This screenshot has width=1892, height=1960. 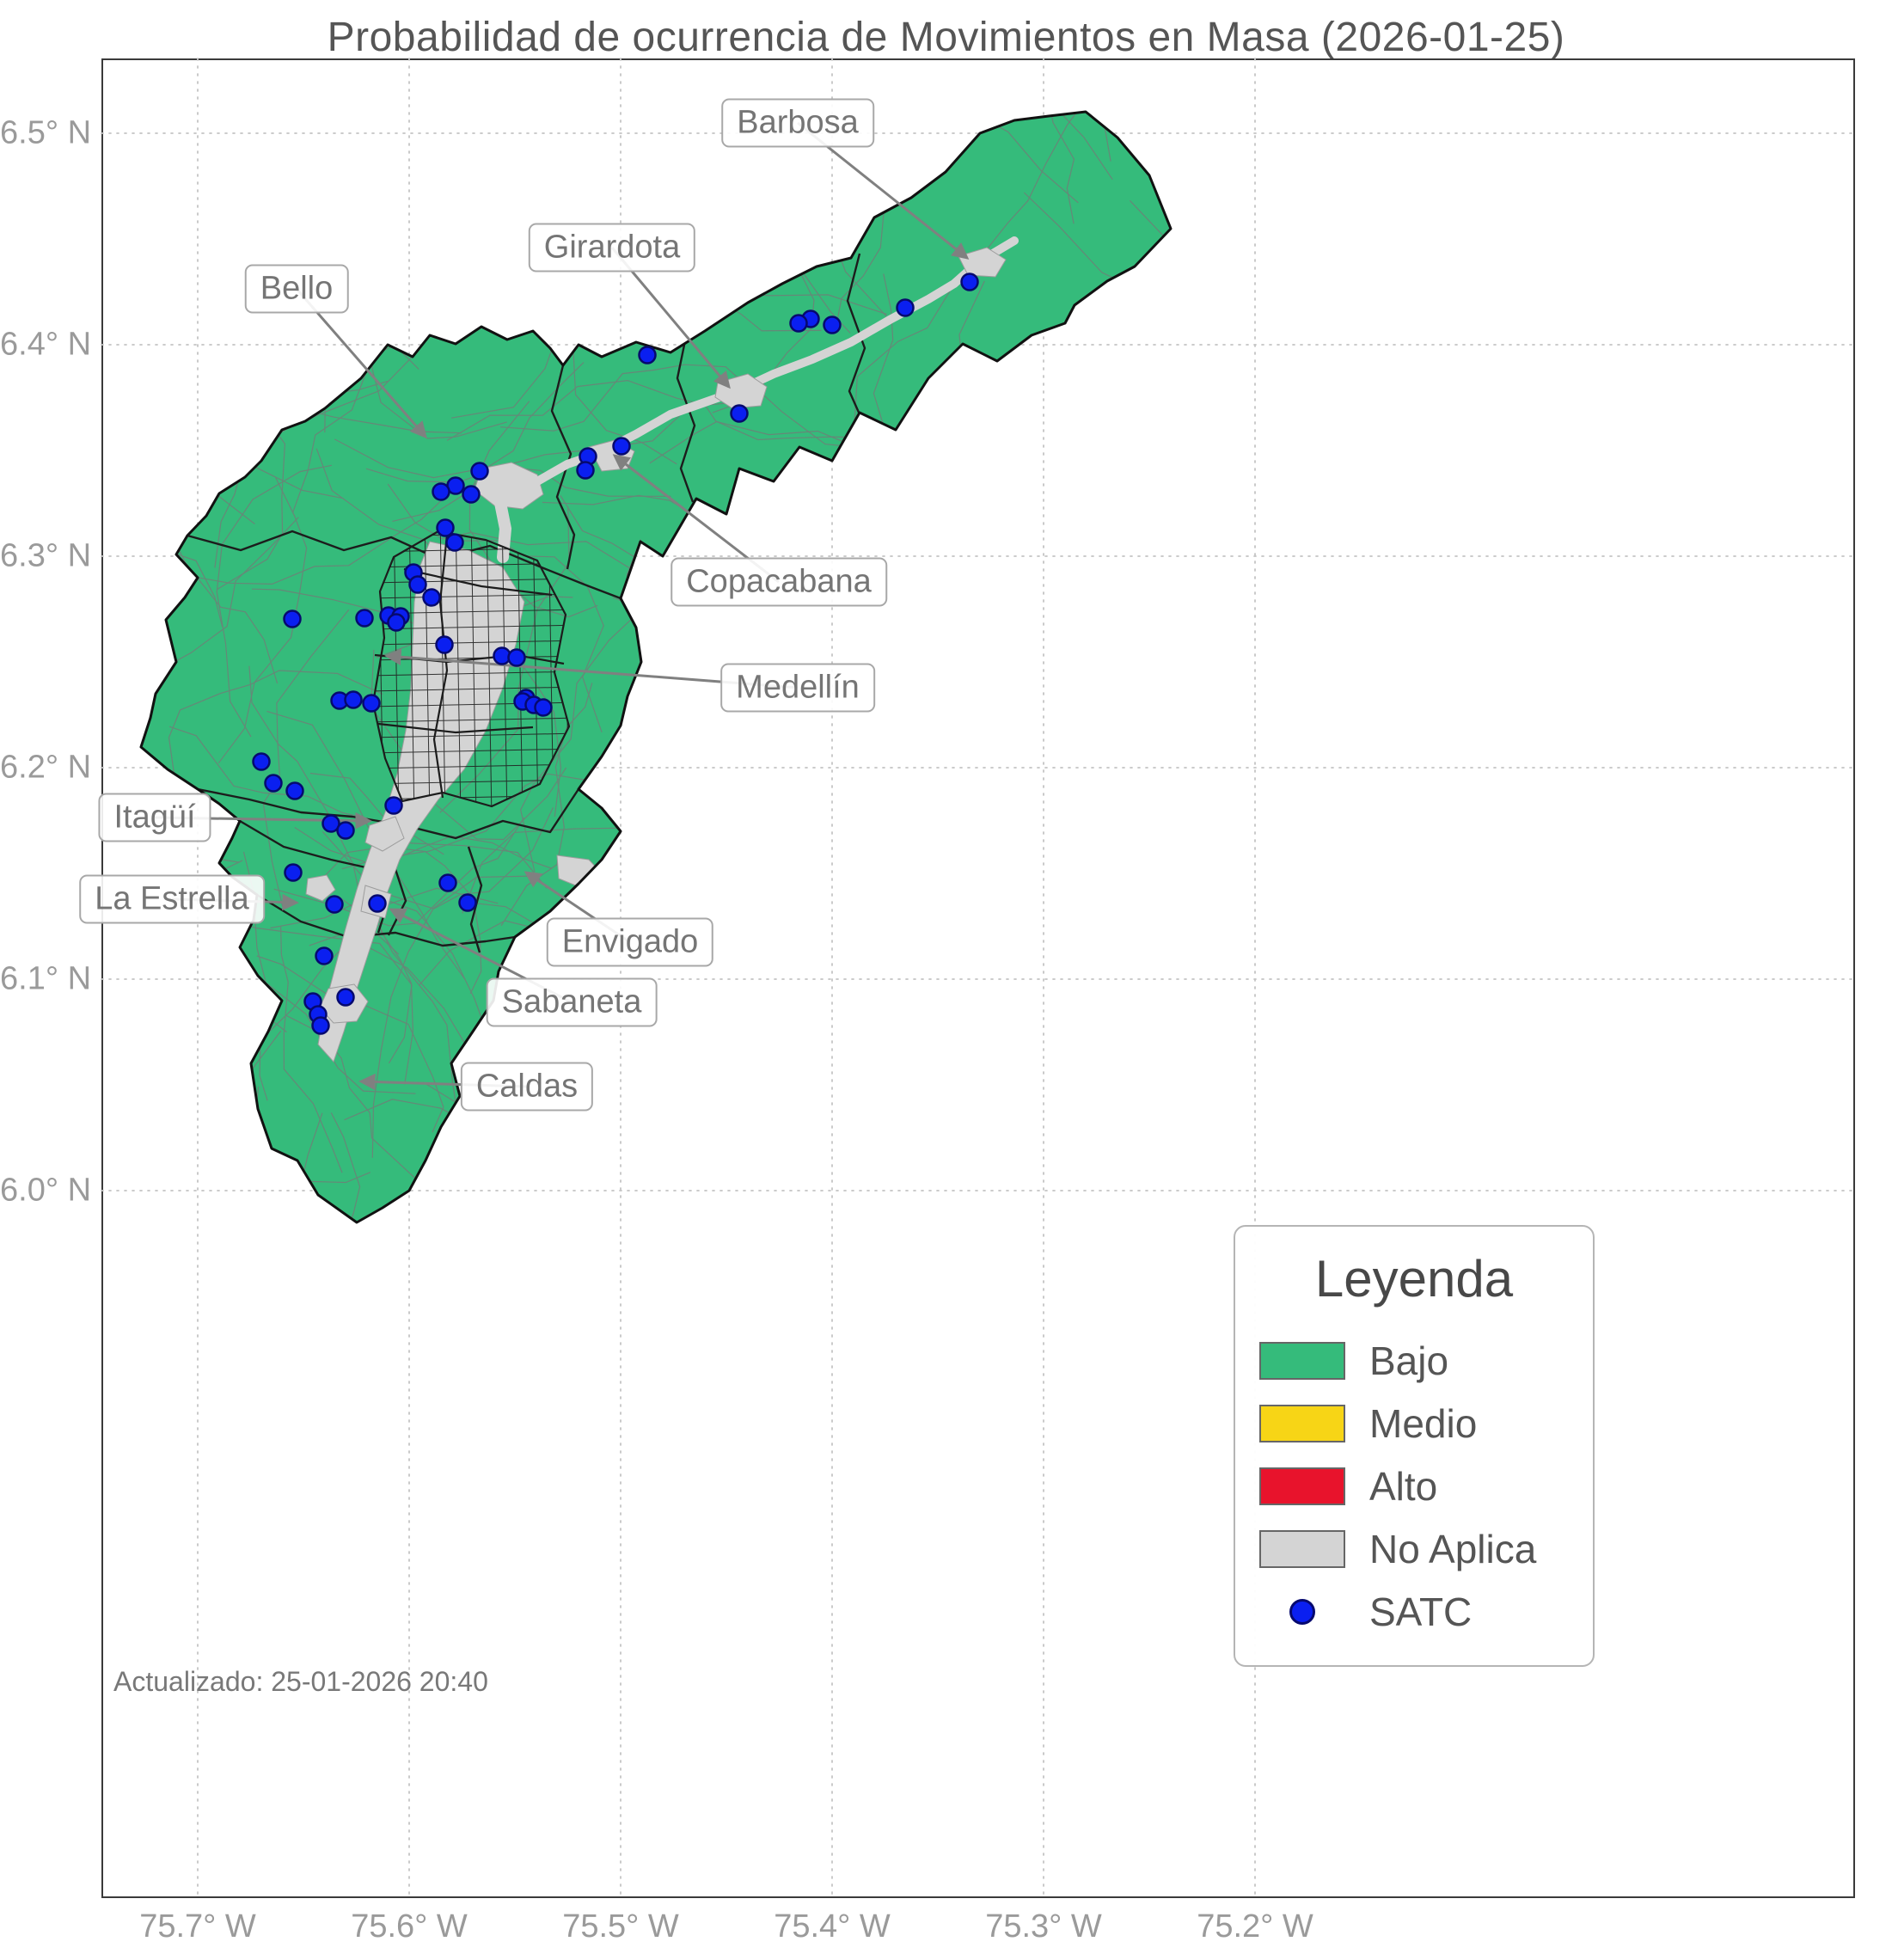 What do you see at coordinates (527, 1087) in the screenshot?
I see `annotation-caldas: Caldas` at bounding box center [527, 1087].